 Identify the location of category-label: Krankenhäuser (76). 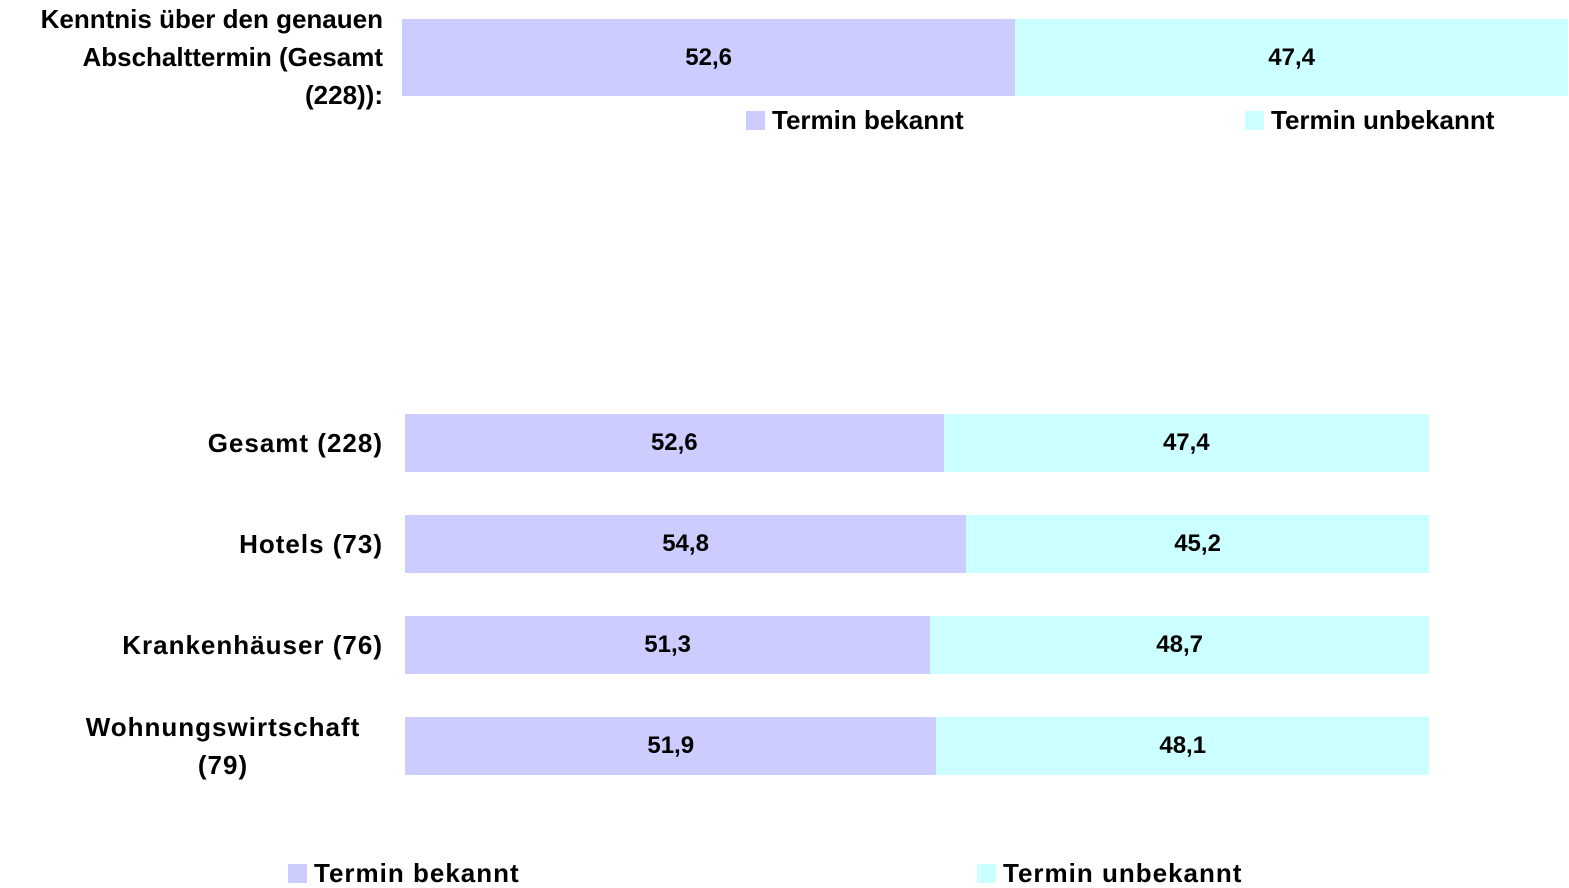
(252, 645).